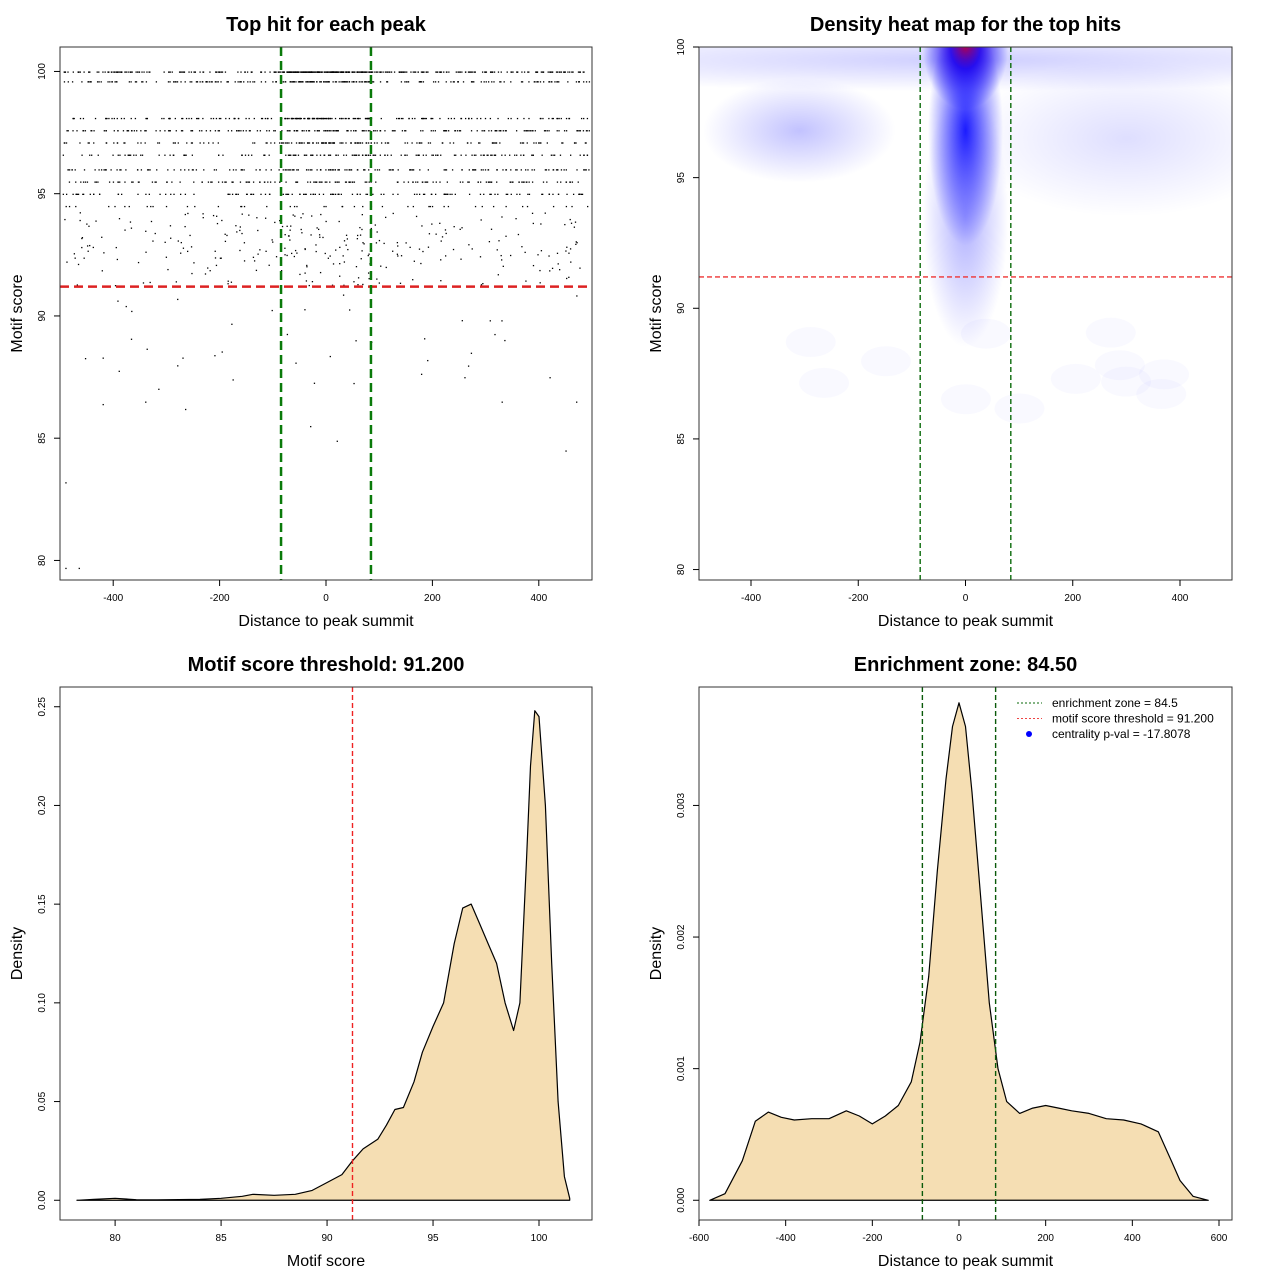 Image resolution: width=1280 pixels, height=1280 pixels. Describe the element at coordinates (681, 804) in the screenshot. I see `y-tick-label: 0.003` at that location.